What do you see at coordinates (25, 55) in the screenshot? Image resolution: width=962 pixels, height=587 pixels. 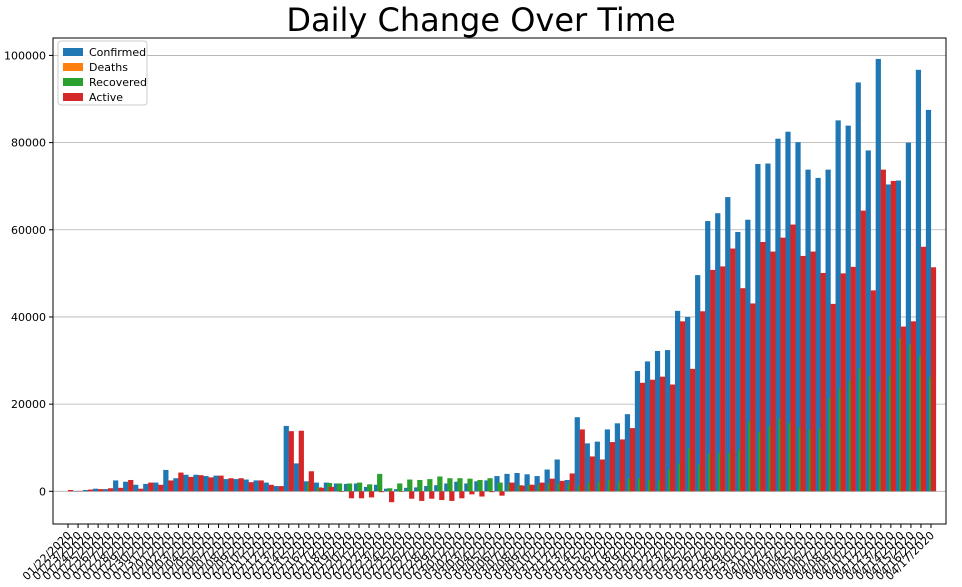 I see `y-tick-label: 100000` at bounding box center [25, 55].